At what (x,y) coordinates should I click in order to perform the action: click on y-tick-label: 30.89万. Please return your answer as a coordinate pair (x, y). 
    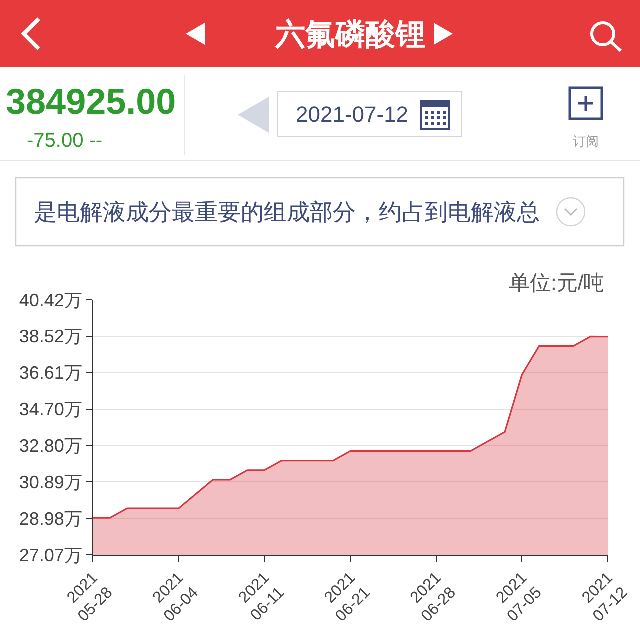
    Looking at the image, I should click on (50, 482).